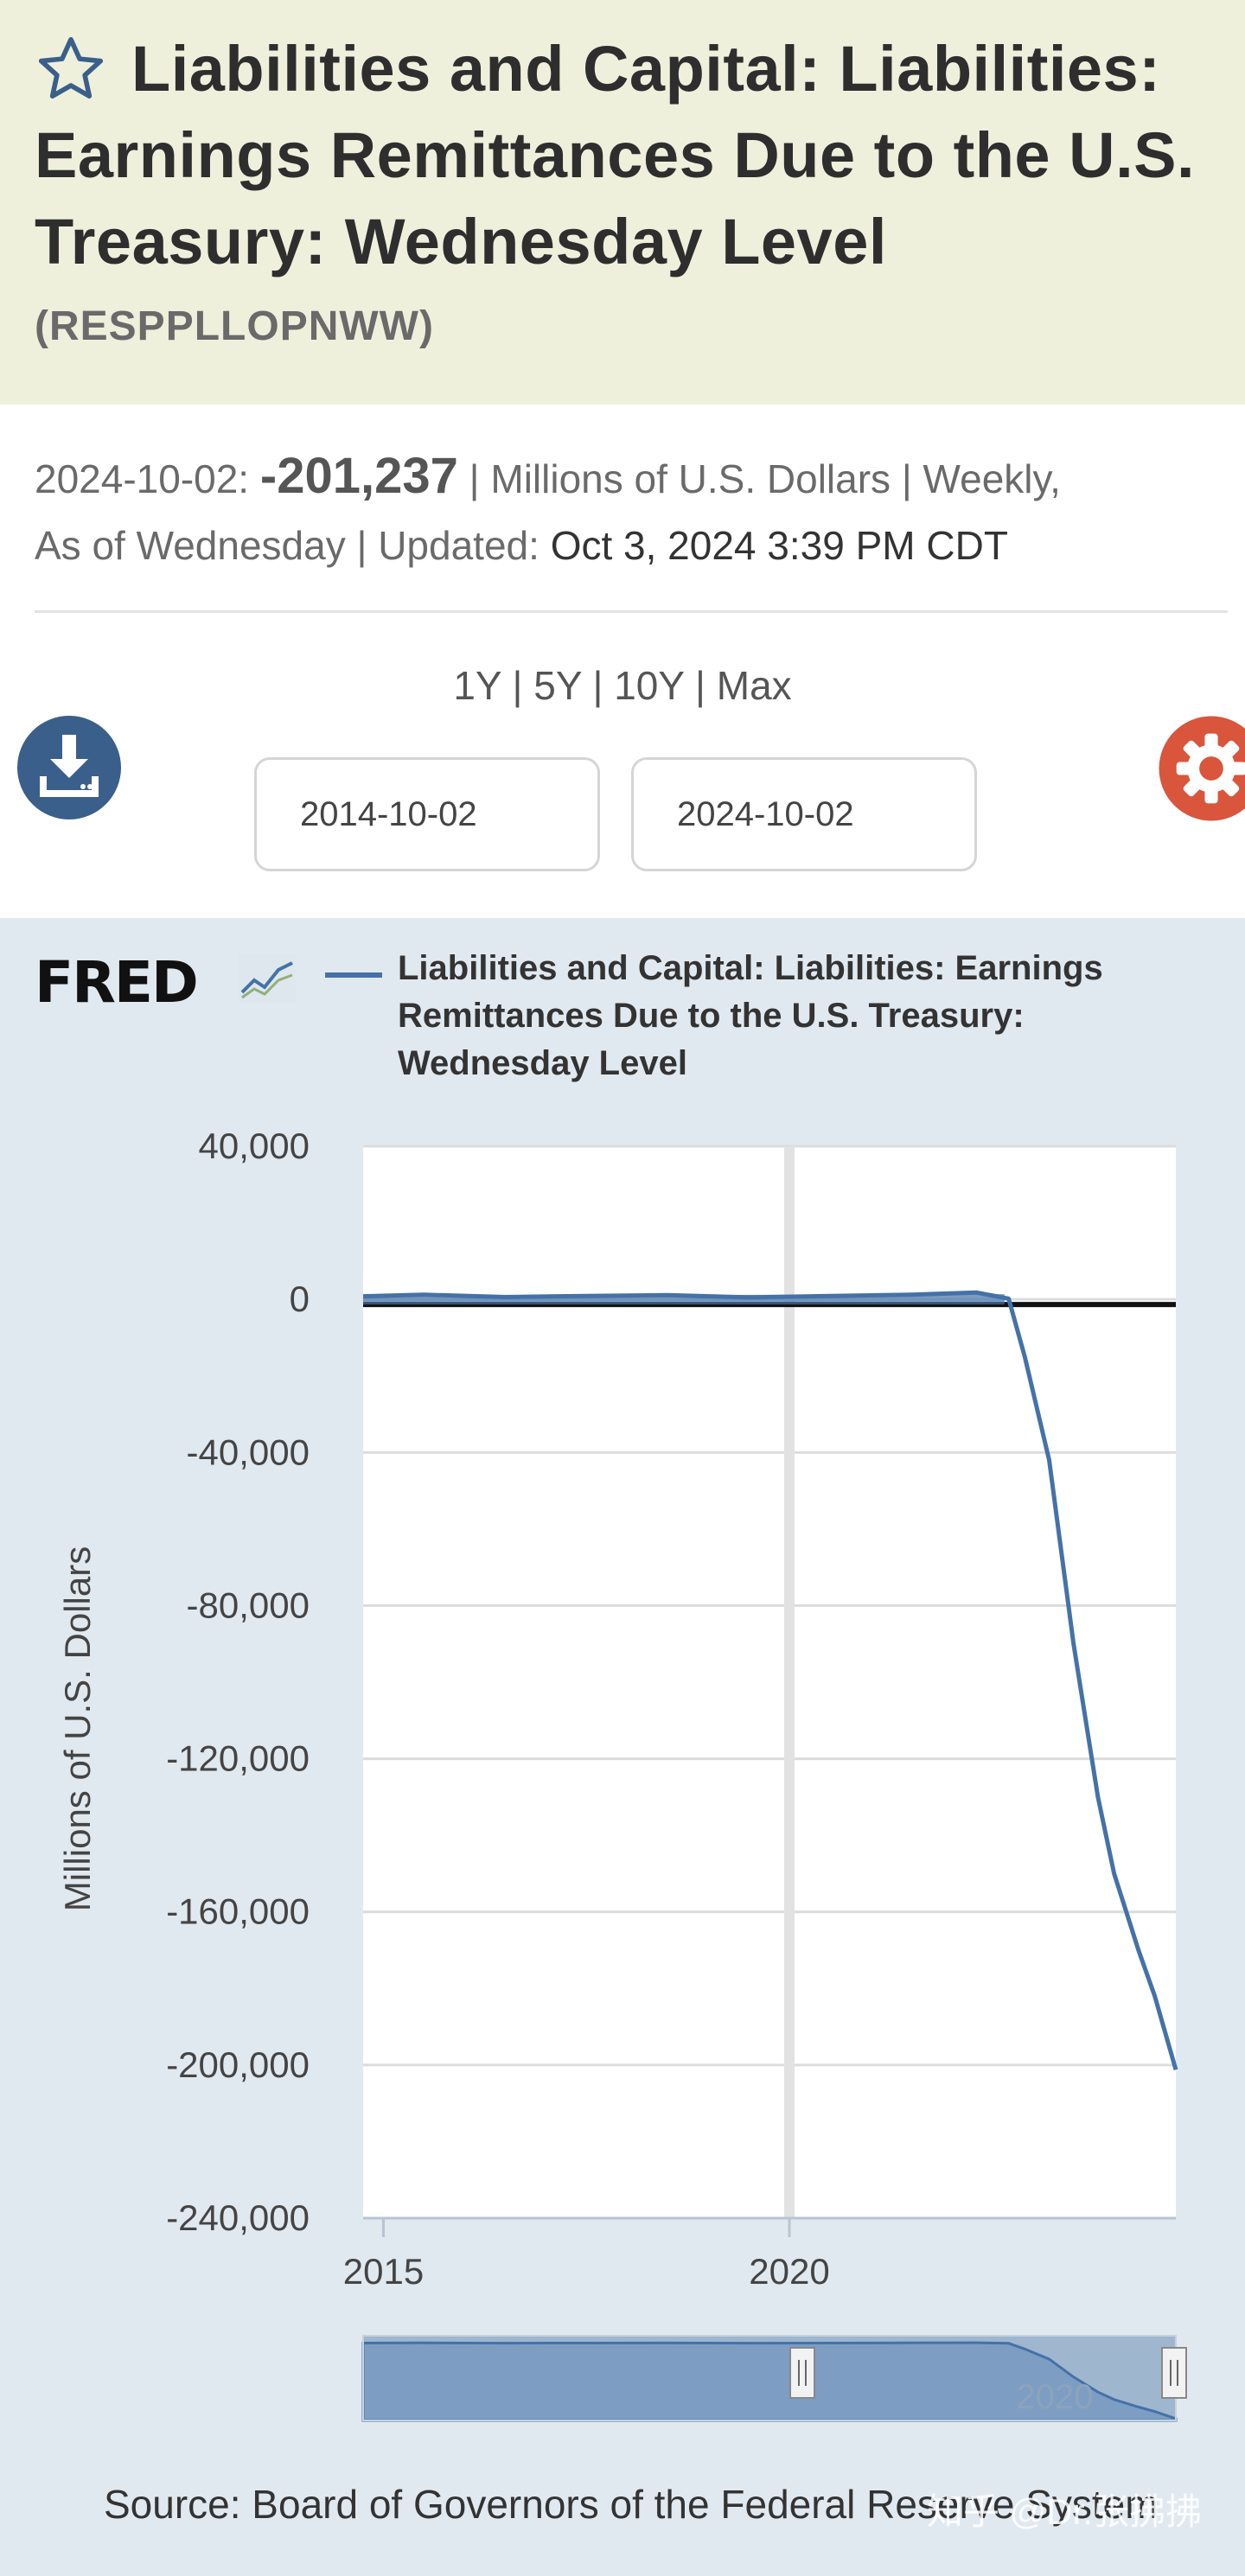 This screenshot has height=2576, width=1245. Describe the element at coordinates (649, 685) in the screenshot. I see `range-10y: 10Y` at that location.